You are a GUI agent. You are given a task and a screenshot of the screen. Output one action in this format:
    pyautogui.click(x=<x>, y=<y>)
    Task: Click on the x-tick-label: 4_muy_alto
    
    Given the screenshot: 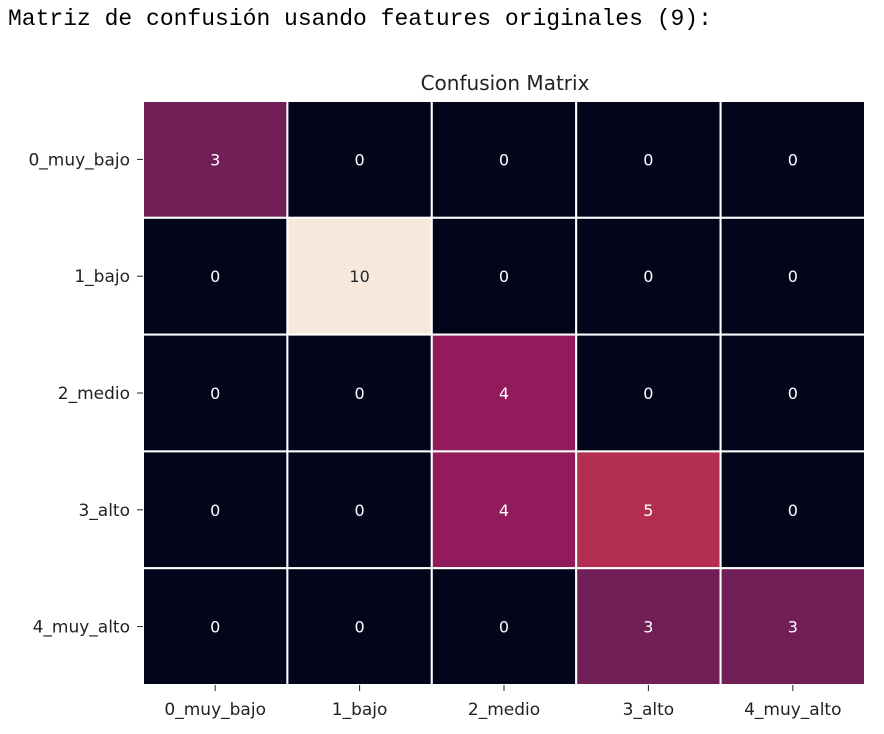 What is the action you would take?
    pyautogui.click(x=792, y=710)
    